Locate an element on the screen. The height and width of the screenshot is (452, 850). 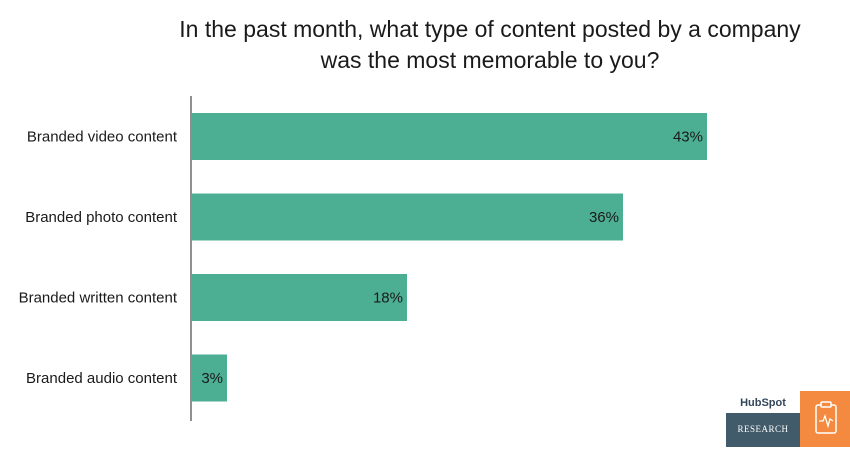
data-label: 36% is located at coordinates (604, 217).